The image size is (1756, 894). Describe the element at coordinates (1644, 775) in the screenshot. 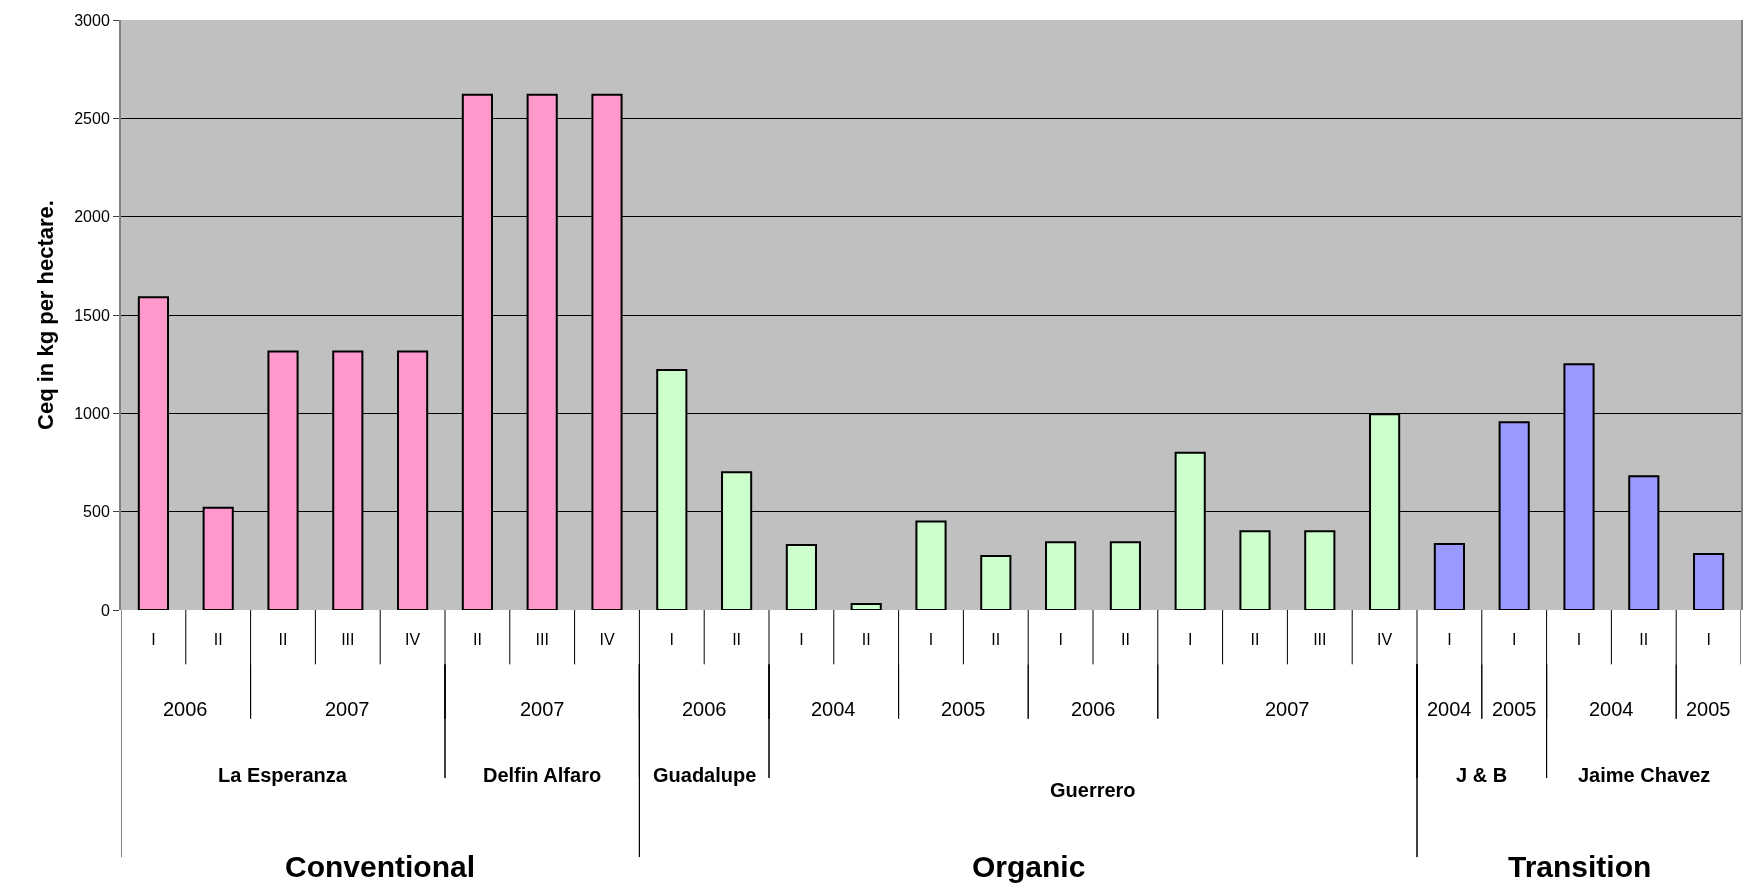

I see `text: Jaime Chavez` at that location.